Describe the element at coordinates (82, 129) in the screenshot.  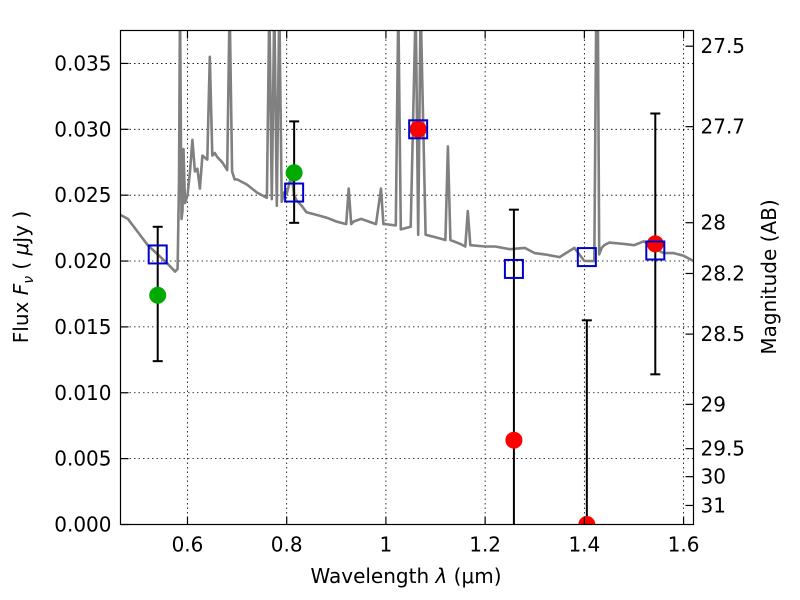
I see `y-tick-label: 0.030` at that location.